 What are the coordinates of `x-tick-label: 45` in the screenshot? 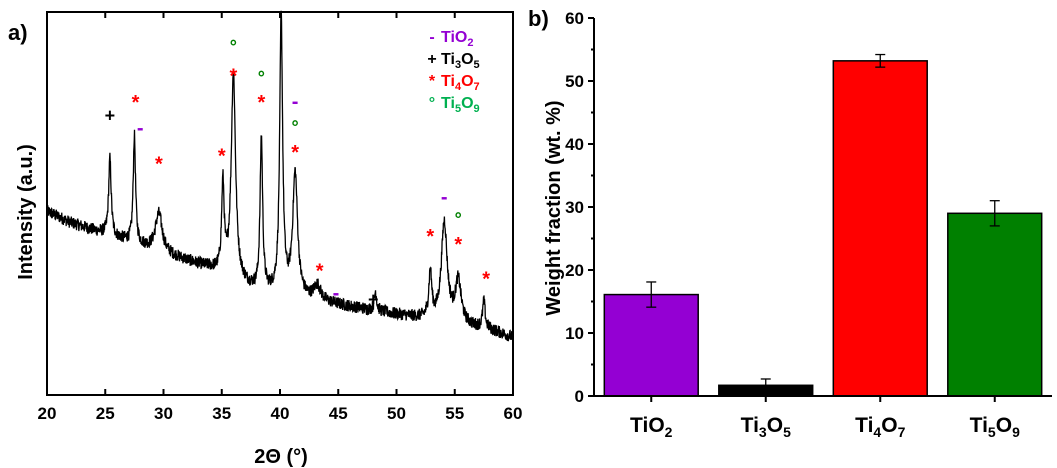 It's located at (338, 413).